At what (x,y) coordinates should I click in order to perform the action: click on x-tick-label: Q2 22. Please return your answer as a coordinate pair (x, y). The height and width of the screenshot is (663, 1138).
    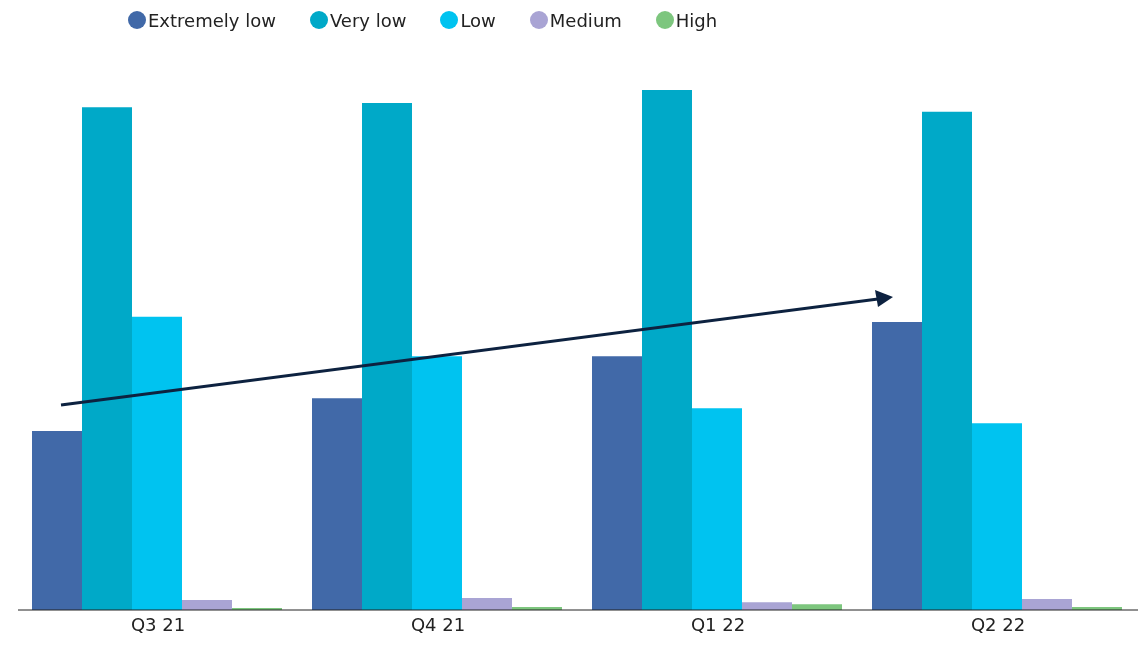
    Looking at the image, I should click on (998, 624).